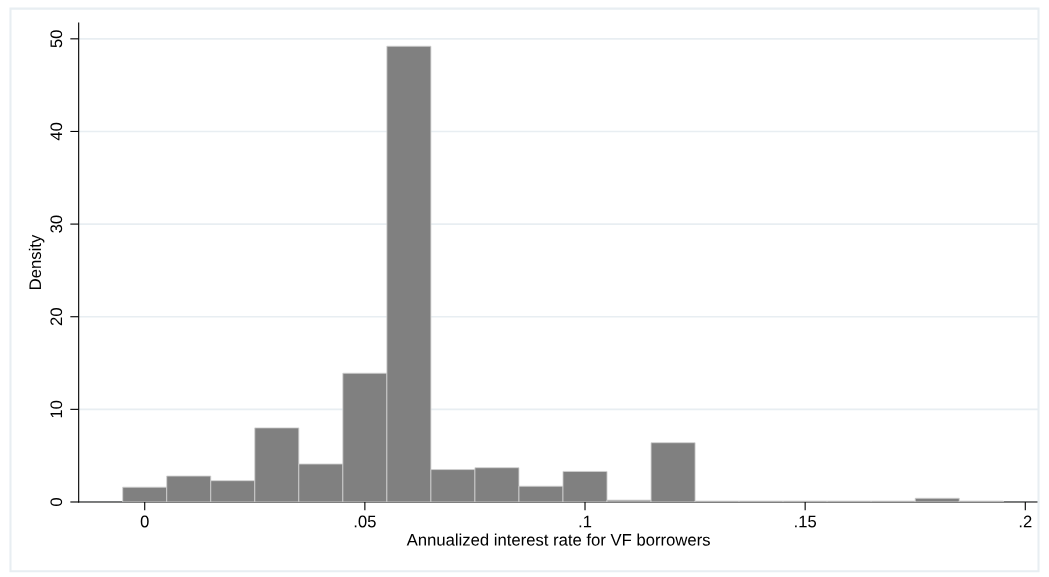 The image size is (1049, 577). What do you see at coordinates (56, 317) in the screenshot?
I see `y-tick-label: 20` at bounding box center [56, 317].